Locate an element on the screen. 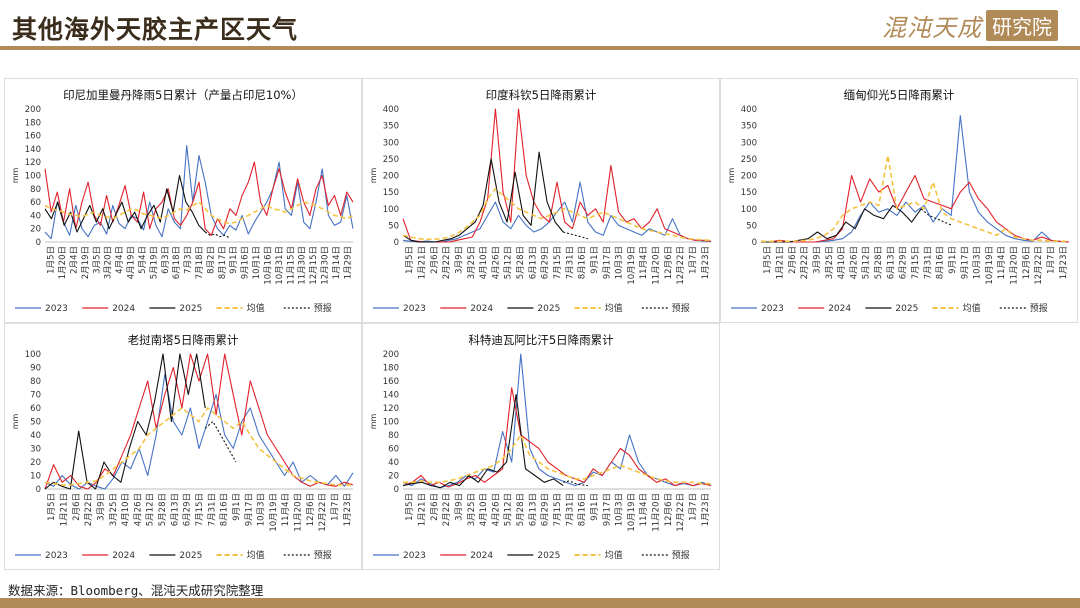 The width and height of the screenshot is (1080, 608). chart-title: 印尼加里曼丹降雨5日累计（产量占印尼10%） is located at coordinates (183, 95).